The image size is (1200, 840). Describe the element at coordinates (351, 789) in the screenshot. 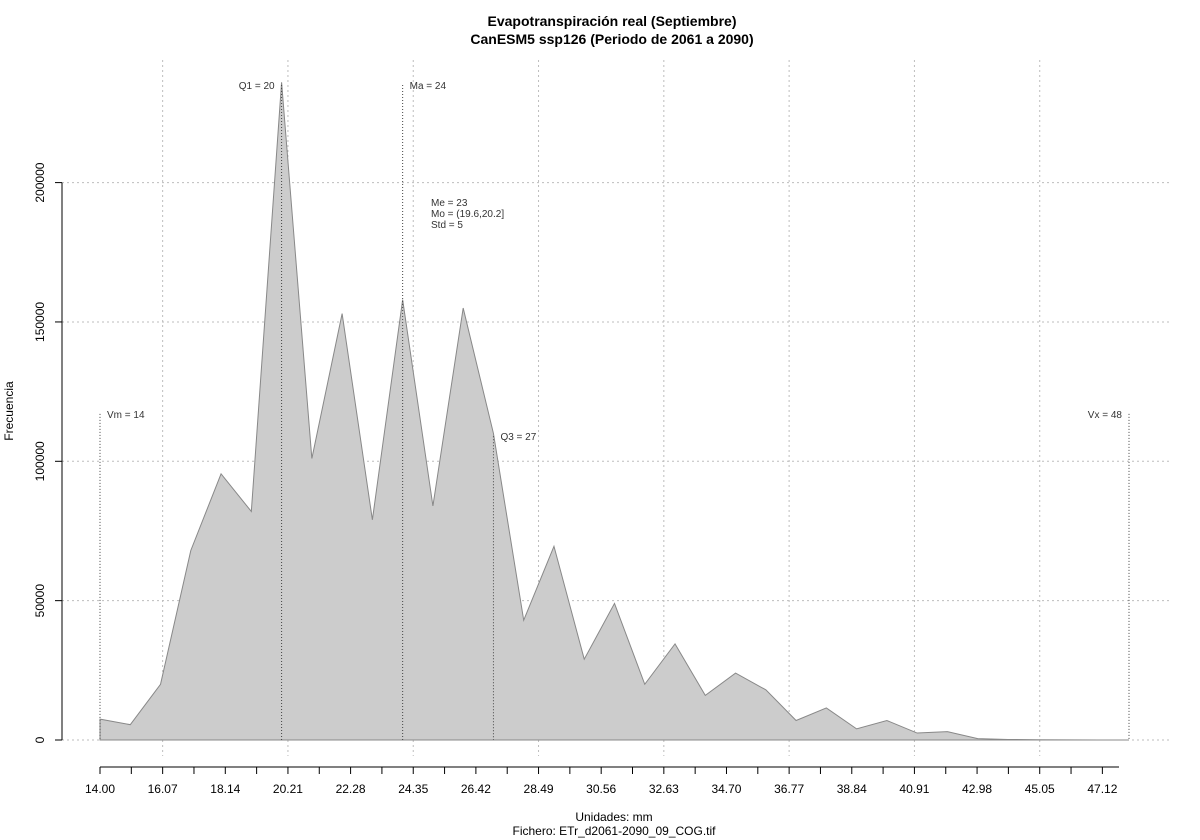

I see `x-tick-label: 22.28` at that location.